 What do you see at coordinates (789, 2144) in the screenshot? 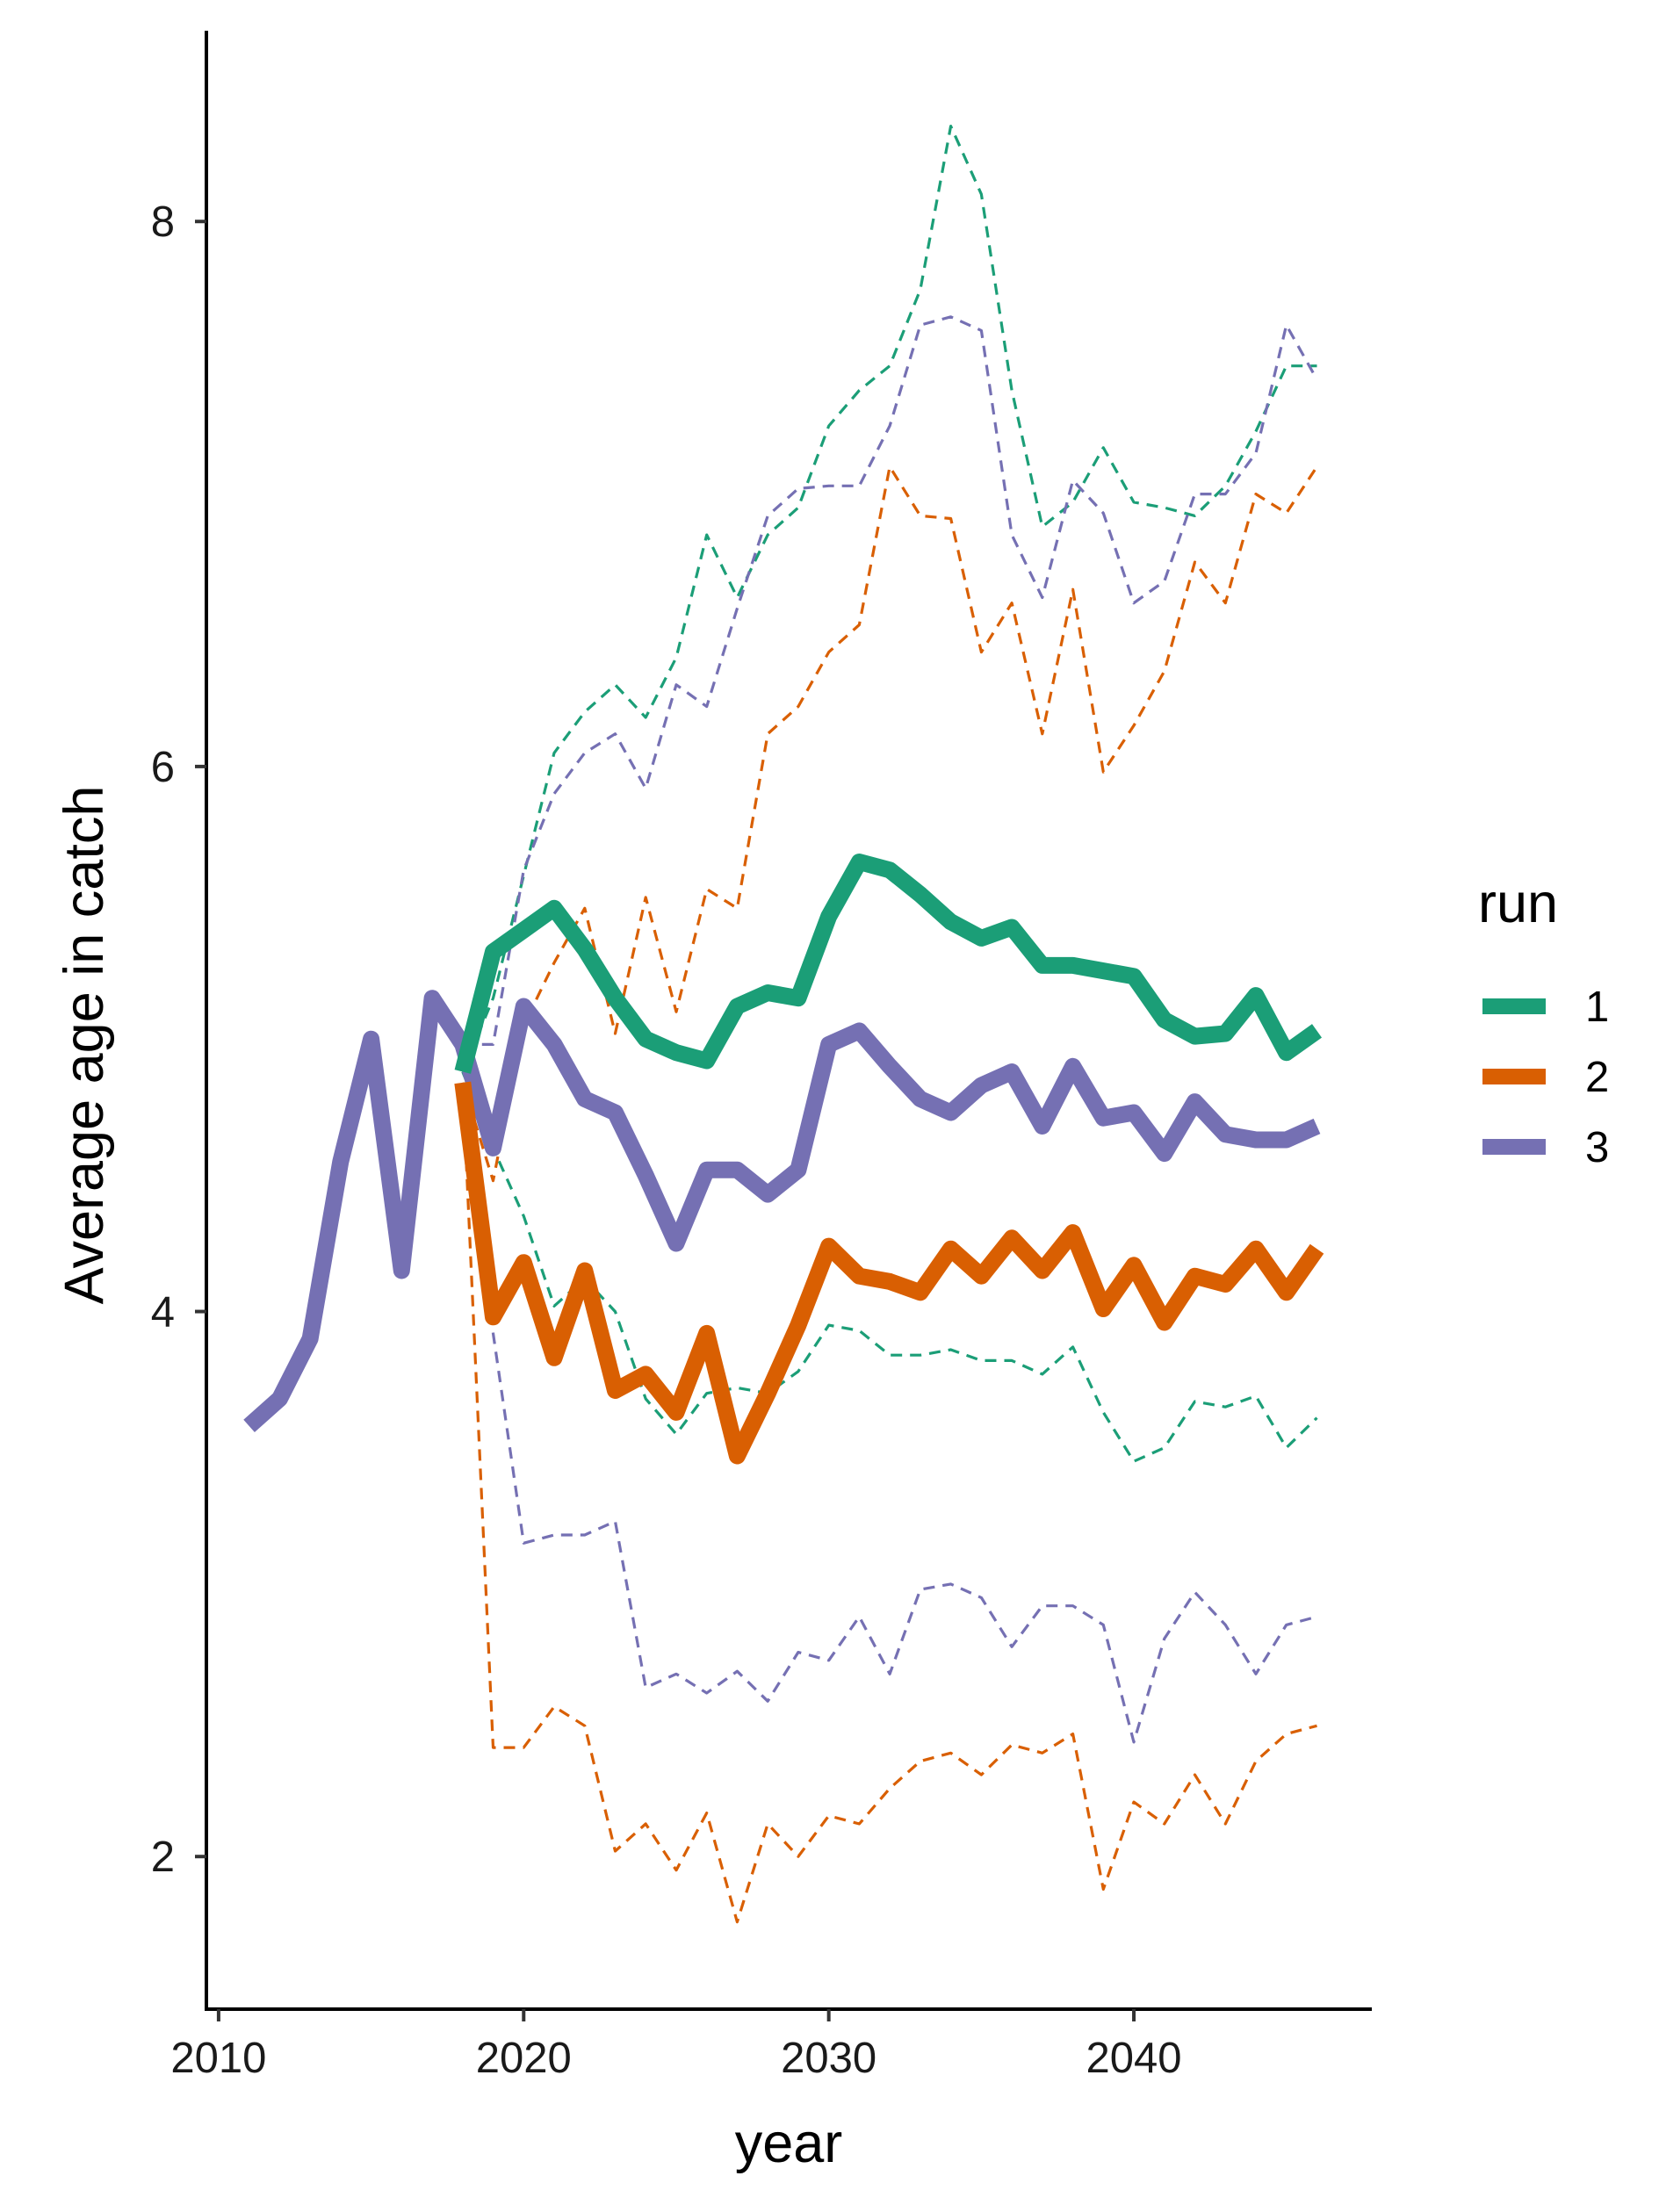
I see `x-axis-title: year` at bounding box center [789, 2144].